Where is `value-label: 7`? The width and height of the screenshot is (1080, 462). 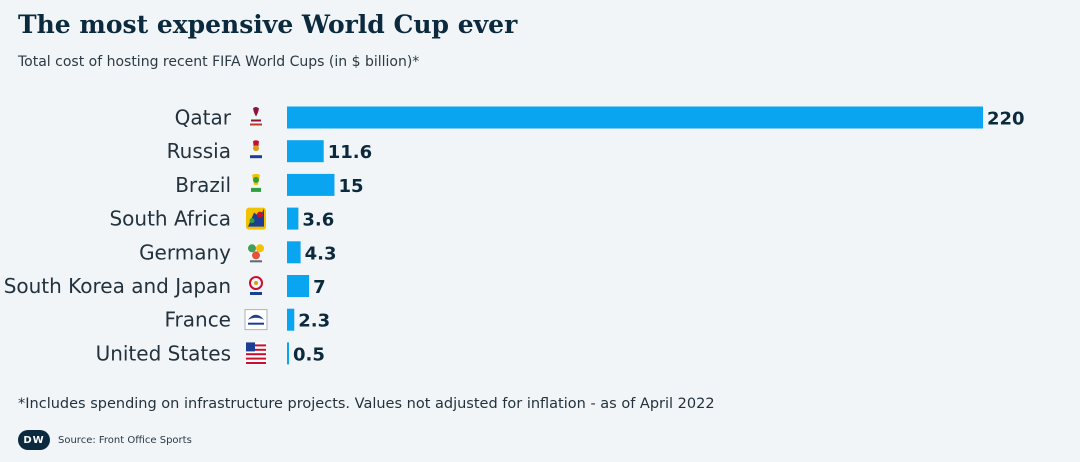 value-label: 7 is located at coordinates (319, 287).